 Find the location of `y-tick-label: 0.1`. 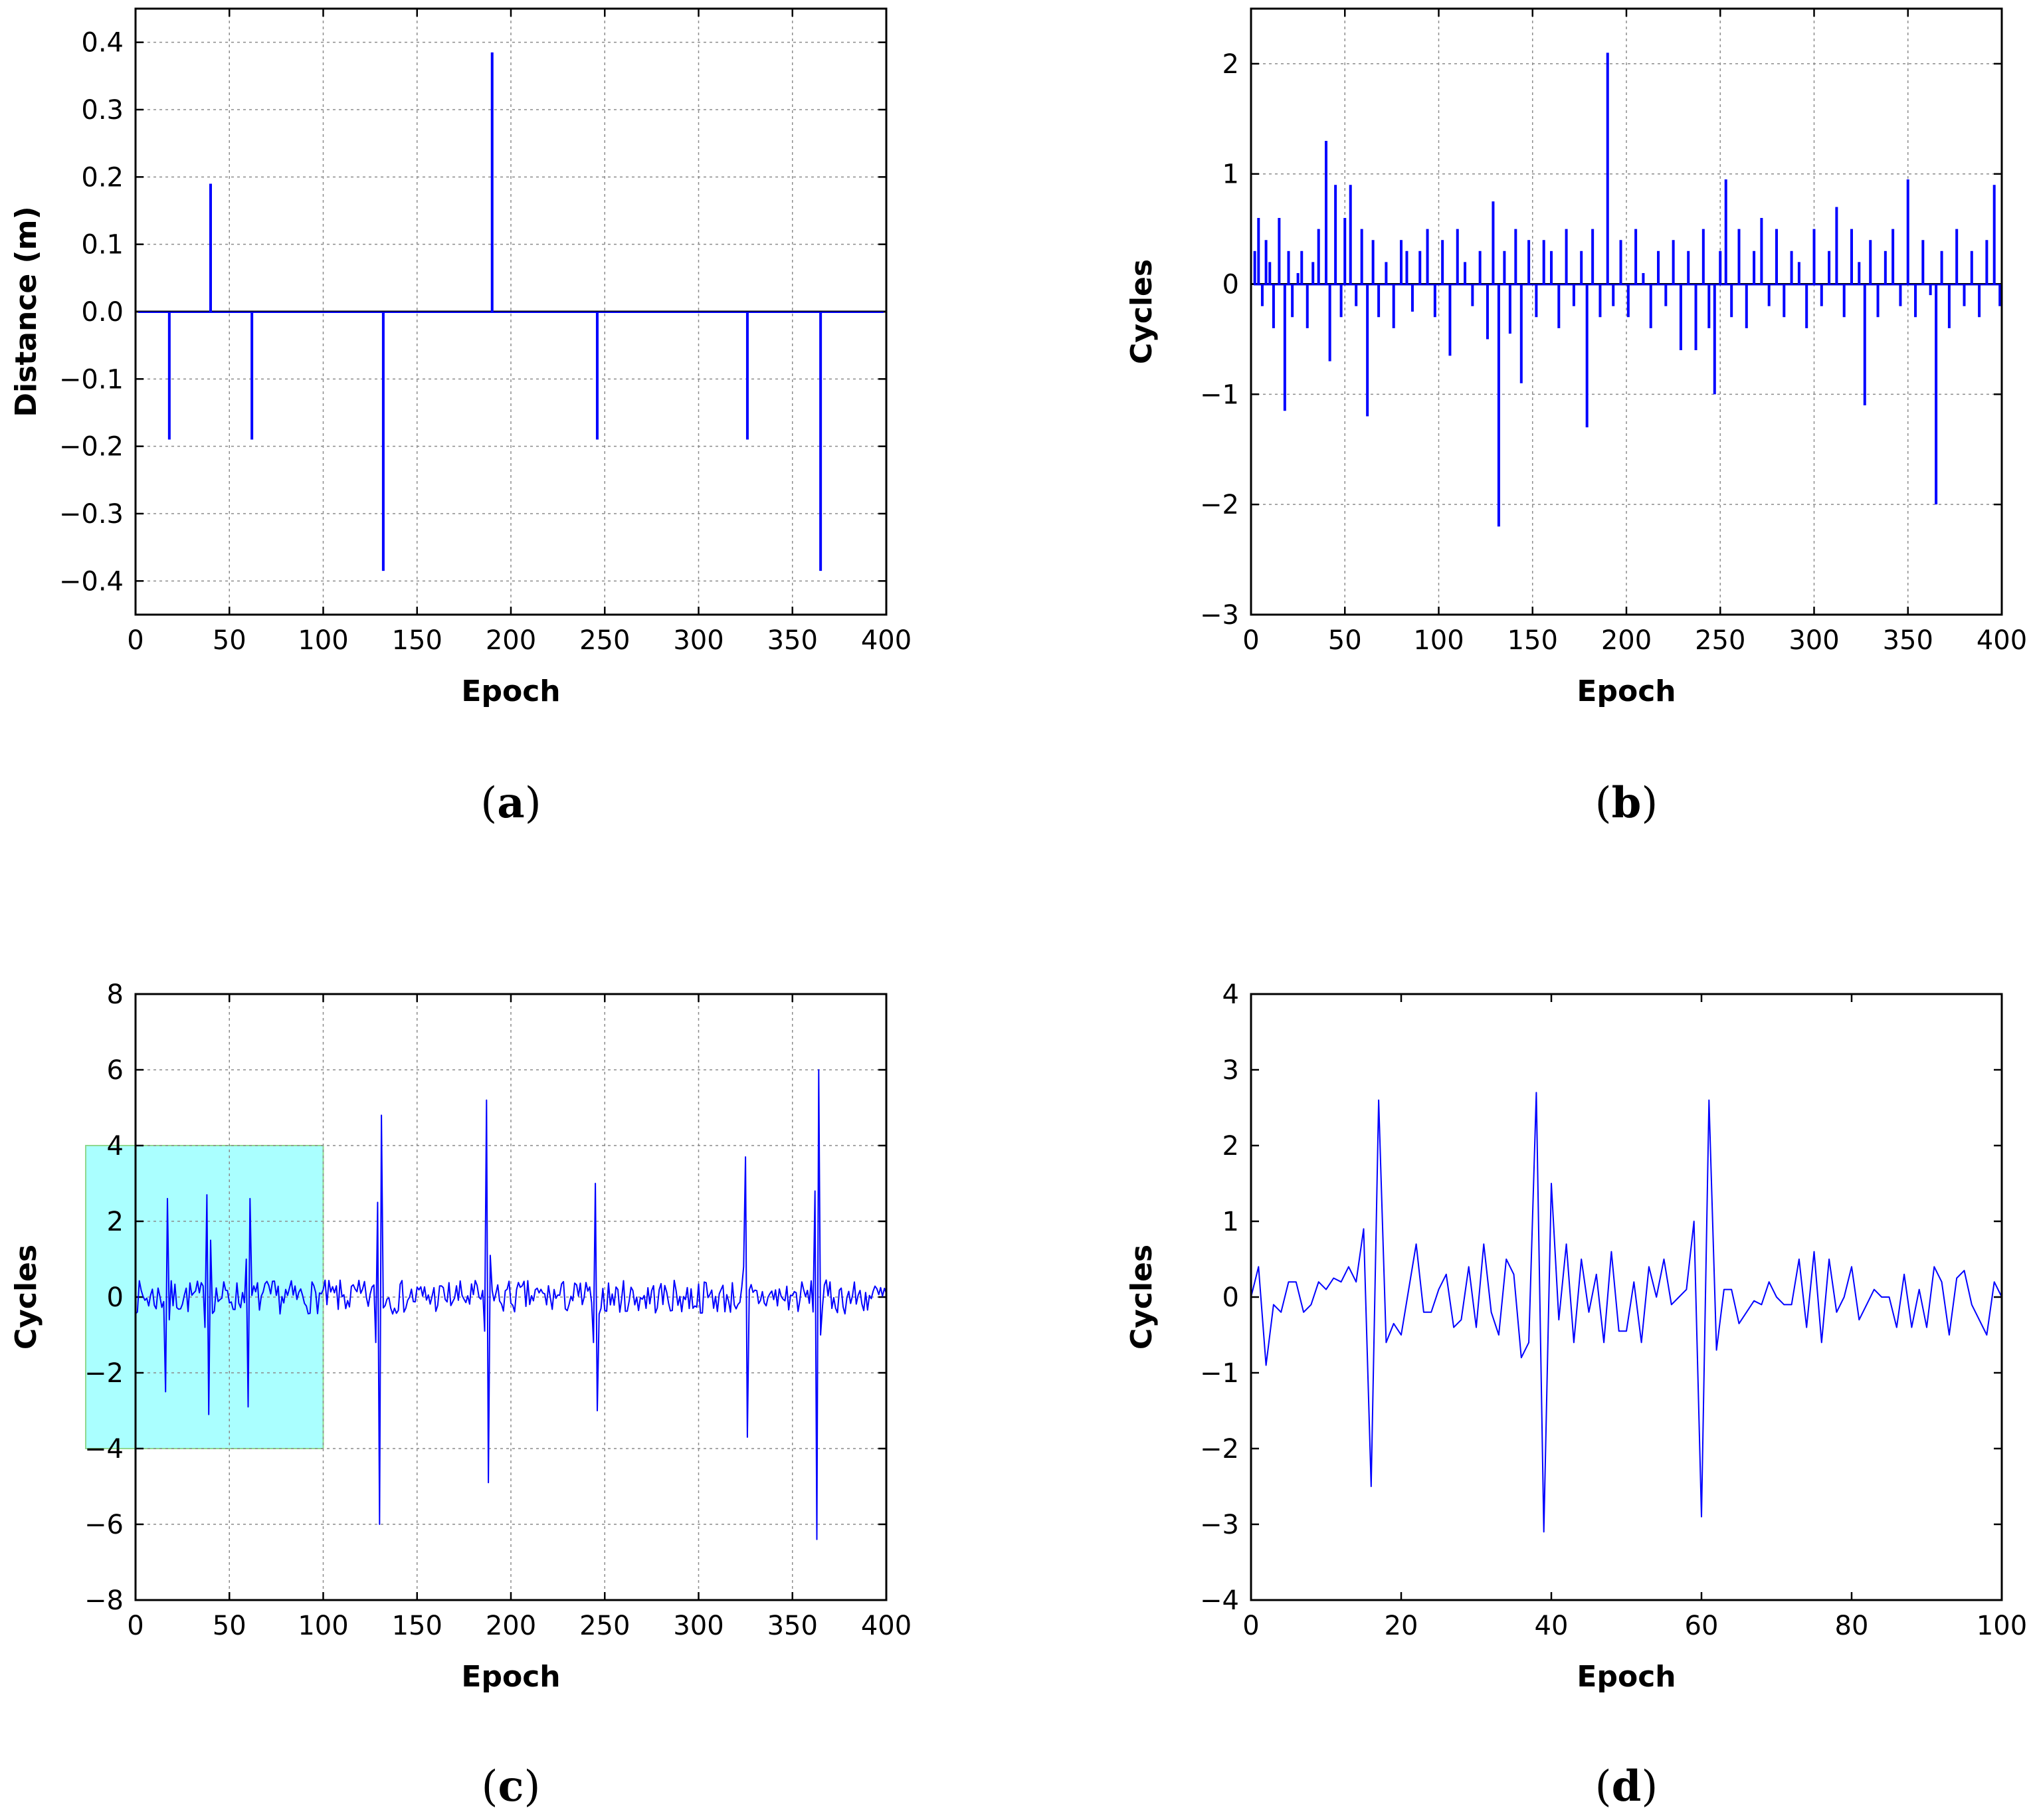

y-tick-label: 0.1 is located at coordinates (103, 245).